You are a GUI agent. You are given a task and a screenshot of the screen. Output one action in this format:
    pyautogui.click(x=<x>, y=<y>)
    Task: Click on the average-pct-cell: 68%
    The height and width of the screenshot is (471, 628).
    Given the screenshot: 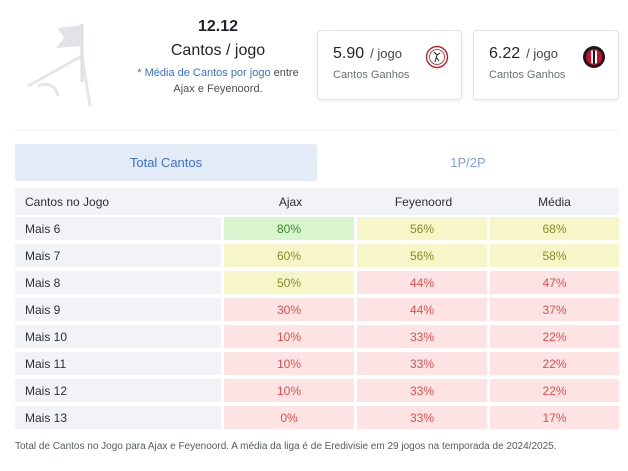 What is the action you would take?
    pyautogui.click(x=554, y=228)
    